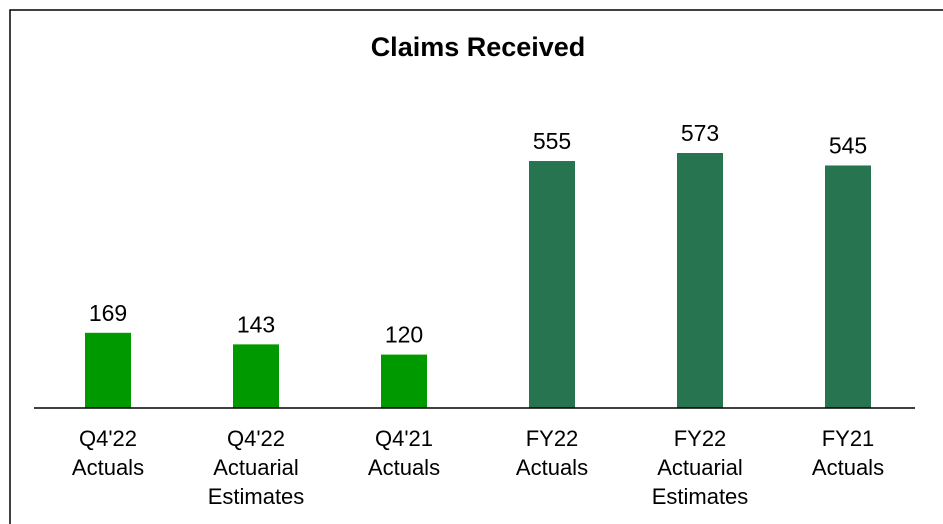  What do you see at coordinates (256, 467) in the screenshot?
I see `x-tick-label: Q4'22 Actuarial Estimates` at bounding box center [256, 467].